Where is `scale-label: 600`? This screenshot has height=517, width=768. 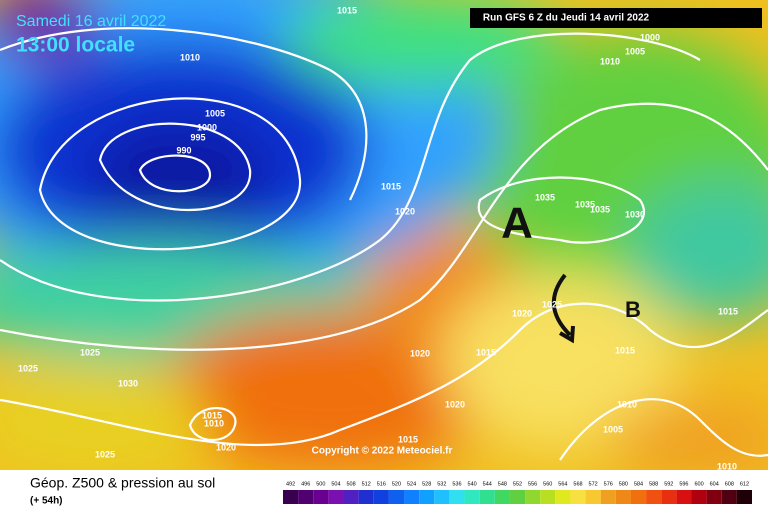
scale-label: 600 is located at coordinates (698, 484).